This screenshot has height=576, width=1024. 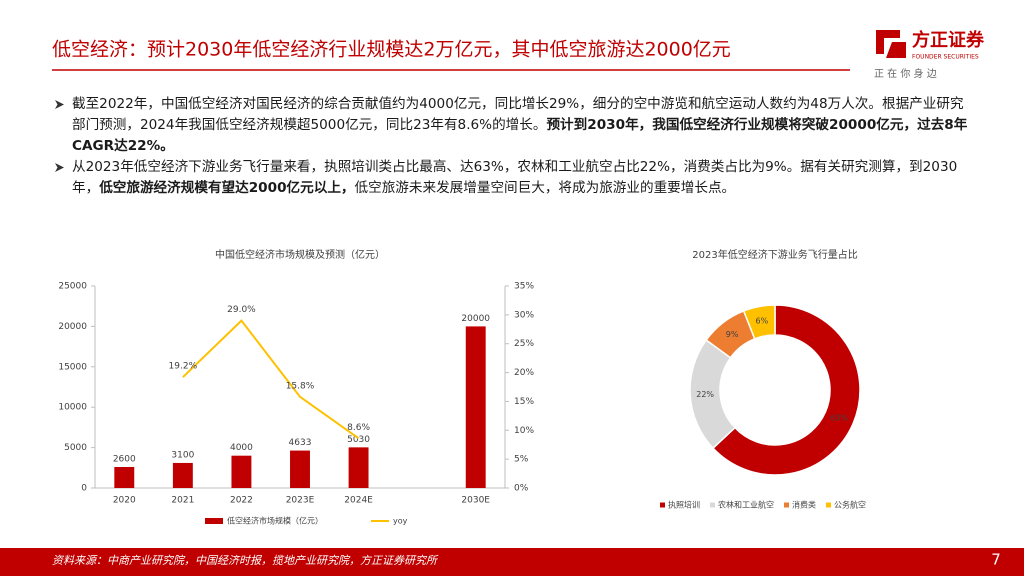 What do you see at coordinates (182, 501) in the screenshot?
I see `x-tick-label: 2021` at bounding box center [182, 501].